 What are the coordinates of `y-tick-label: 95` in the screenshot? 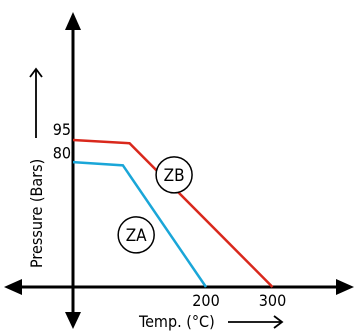 It's located at (62, 129).